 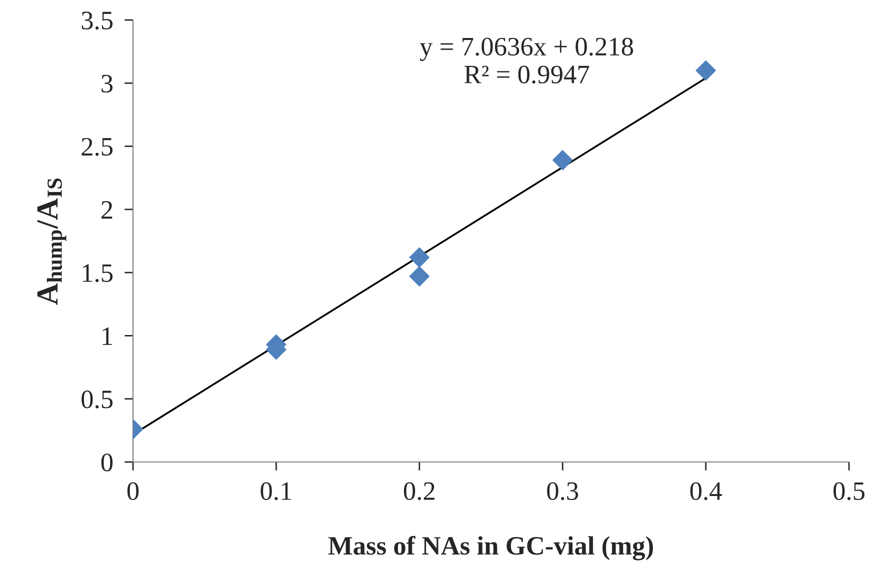 What do you see at coordinates (97, 273) in the screenshot?
I see `y-tick-label: 1.5` at bounding box center [97, 273].